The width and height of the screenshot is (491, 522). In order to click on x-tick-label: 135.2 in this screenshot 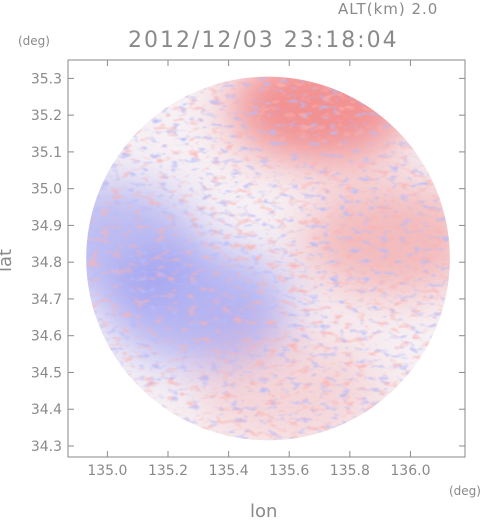, I will do `click(168, 471)`.